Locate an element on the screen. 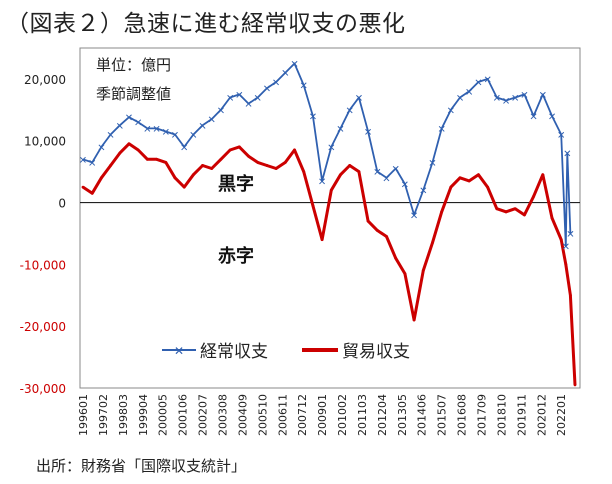 The width and height of the screenshot is (612, 484). unit-note: 単位：億円 is located at coordinates (133, 65).